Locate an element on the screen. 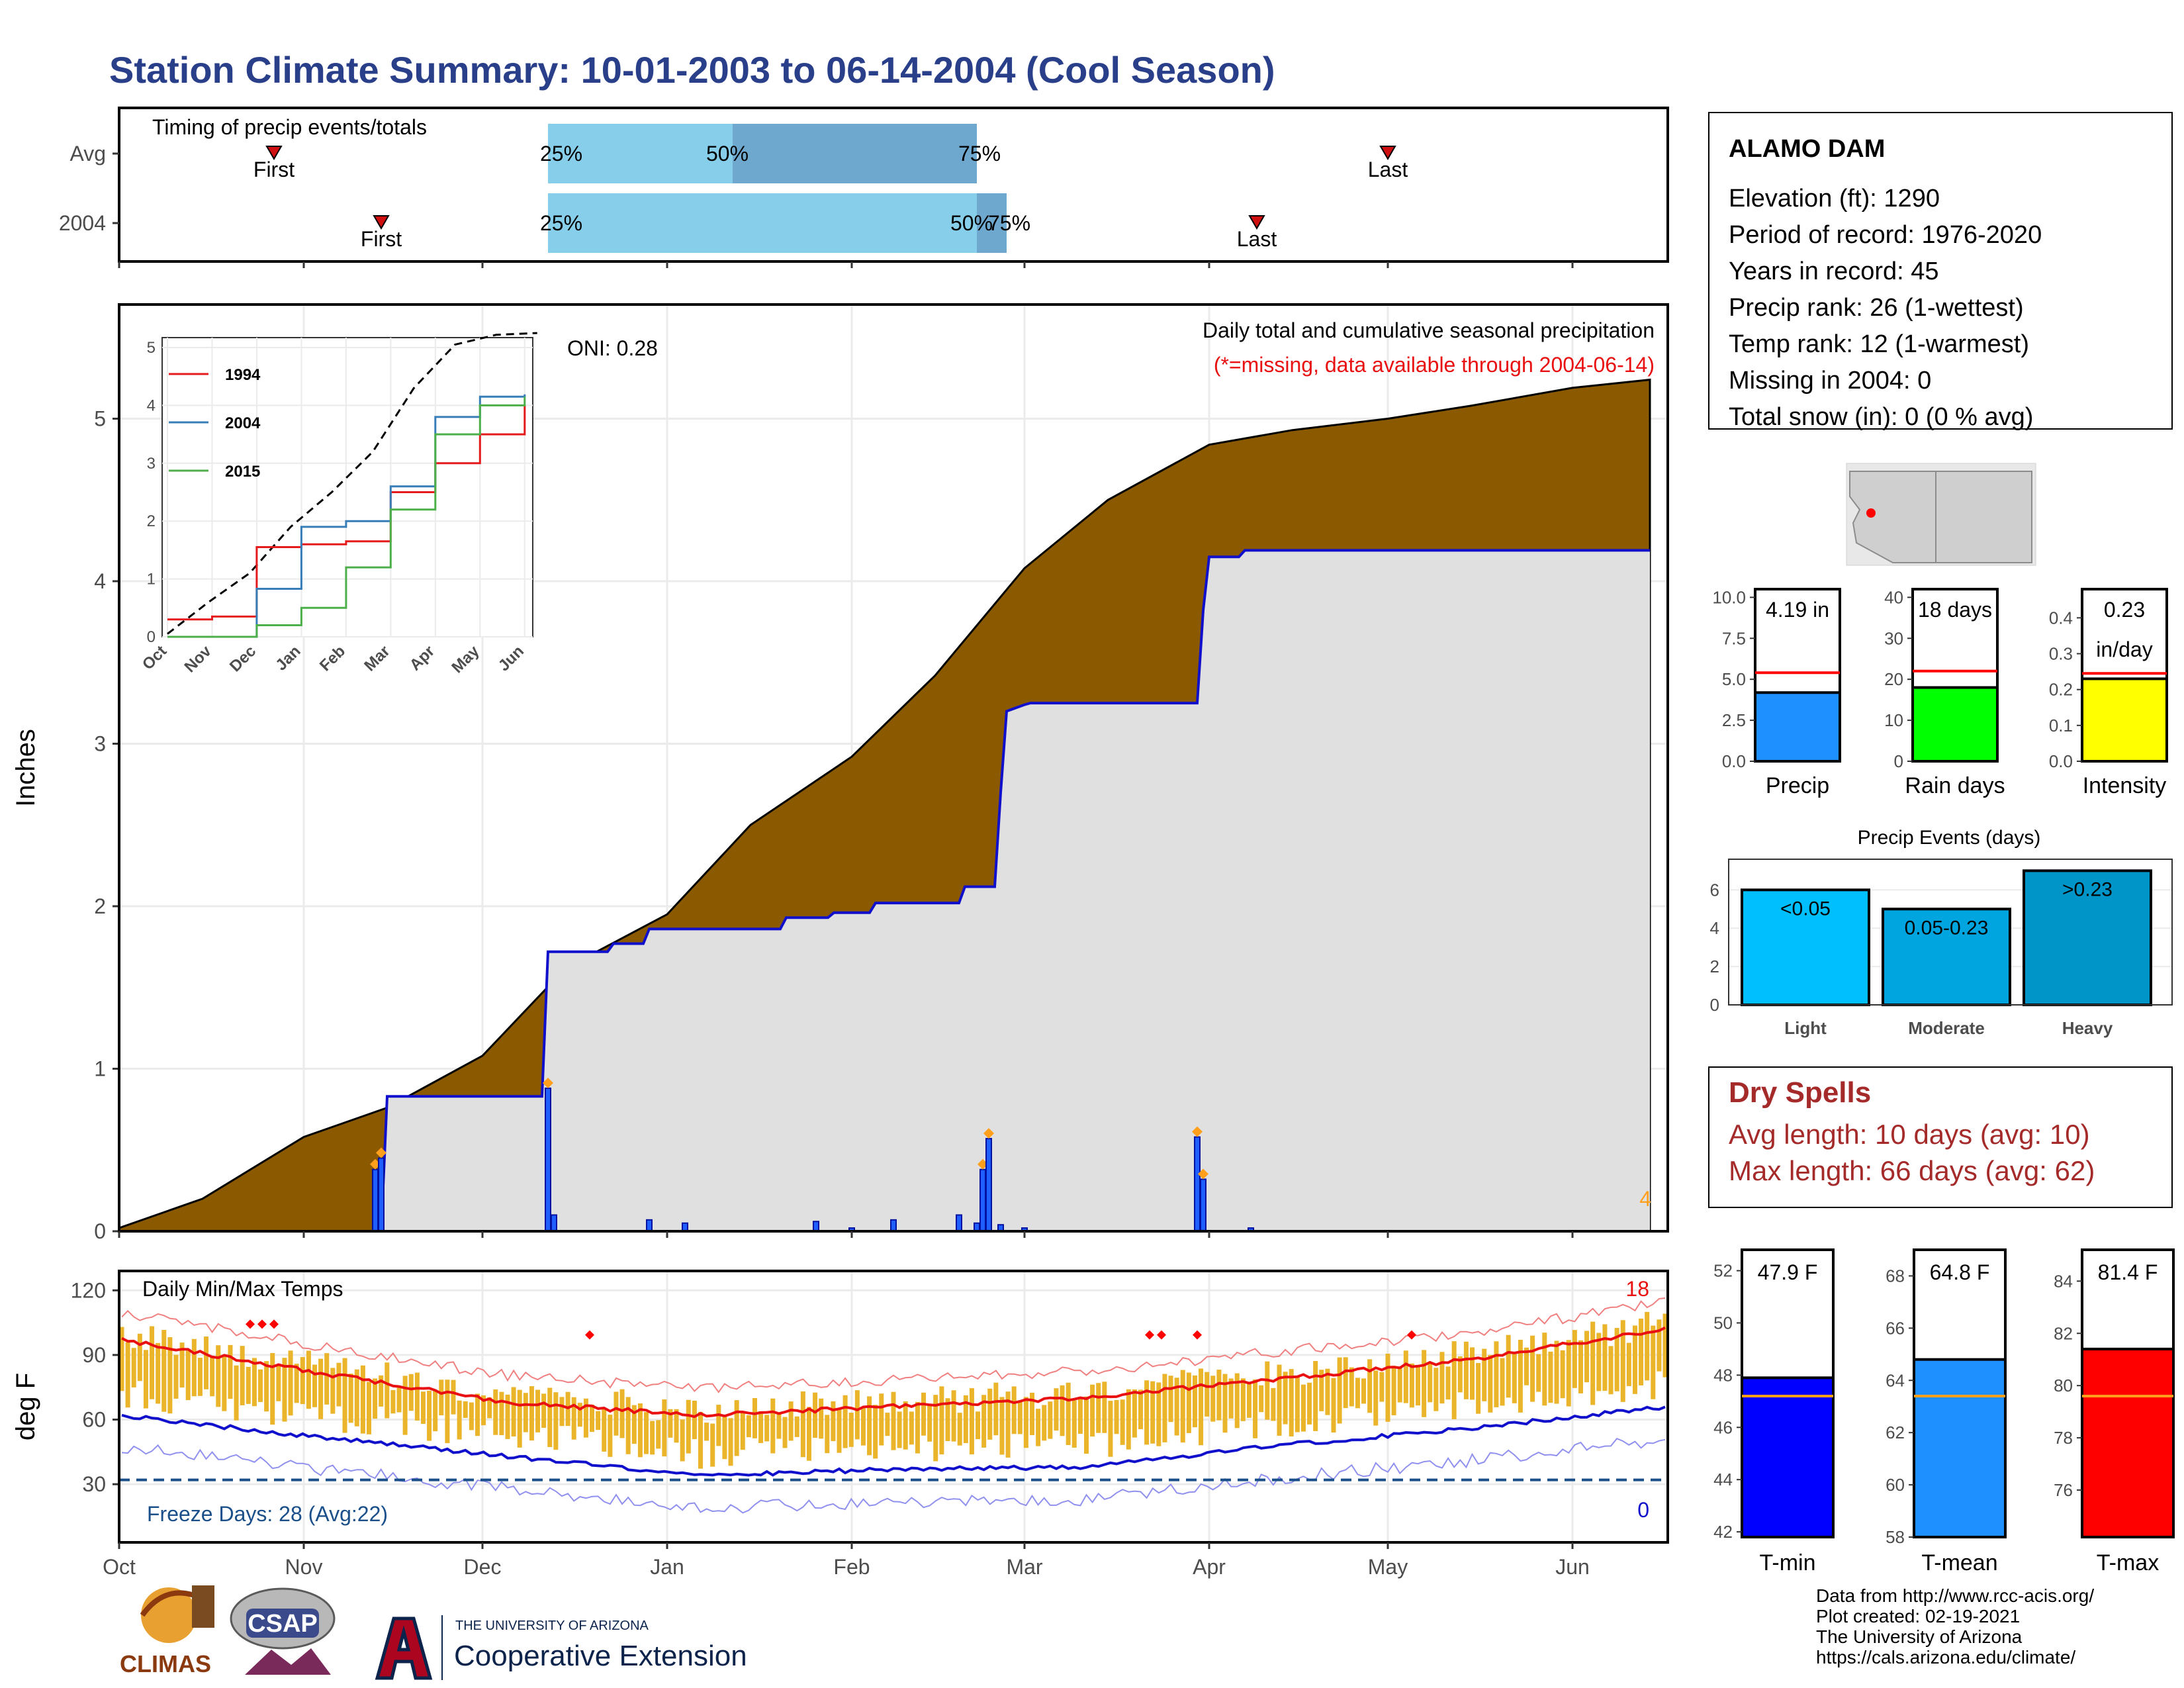 This screenshot has height=1688, width=2184. events-frame is located at coordinates (1951, 932).